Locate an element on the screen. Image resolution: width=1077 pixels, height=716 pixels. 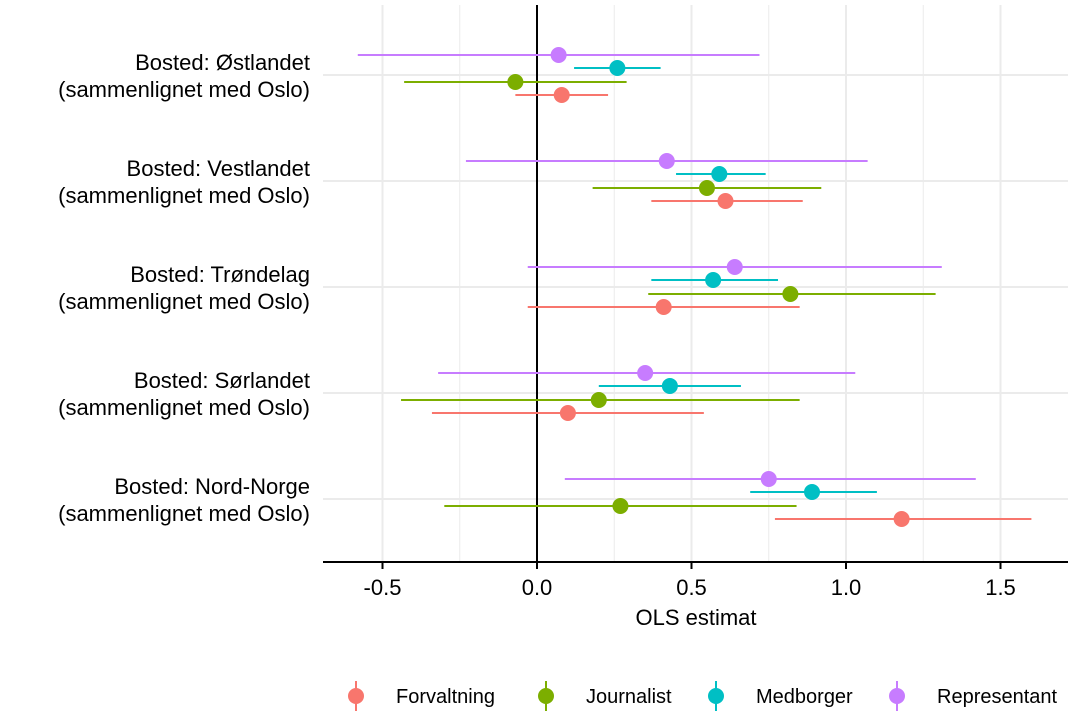
legend-item-medborger: Medborger is located at coordinates (780, 696).